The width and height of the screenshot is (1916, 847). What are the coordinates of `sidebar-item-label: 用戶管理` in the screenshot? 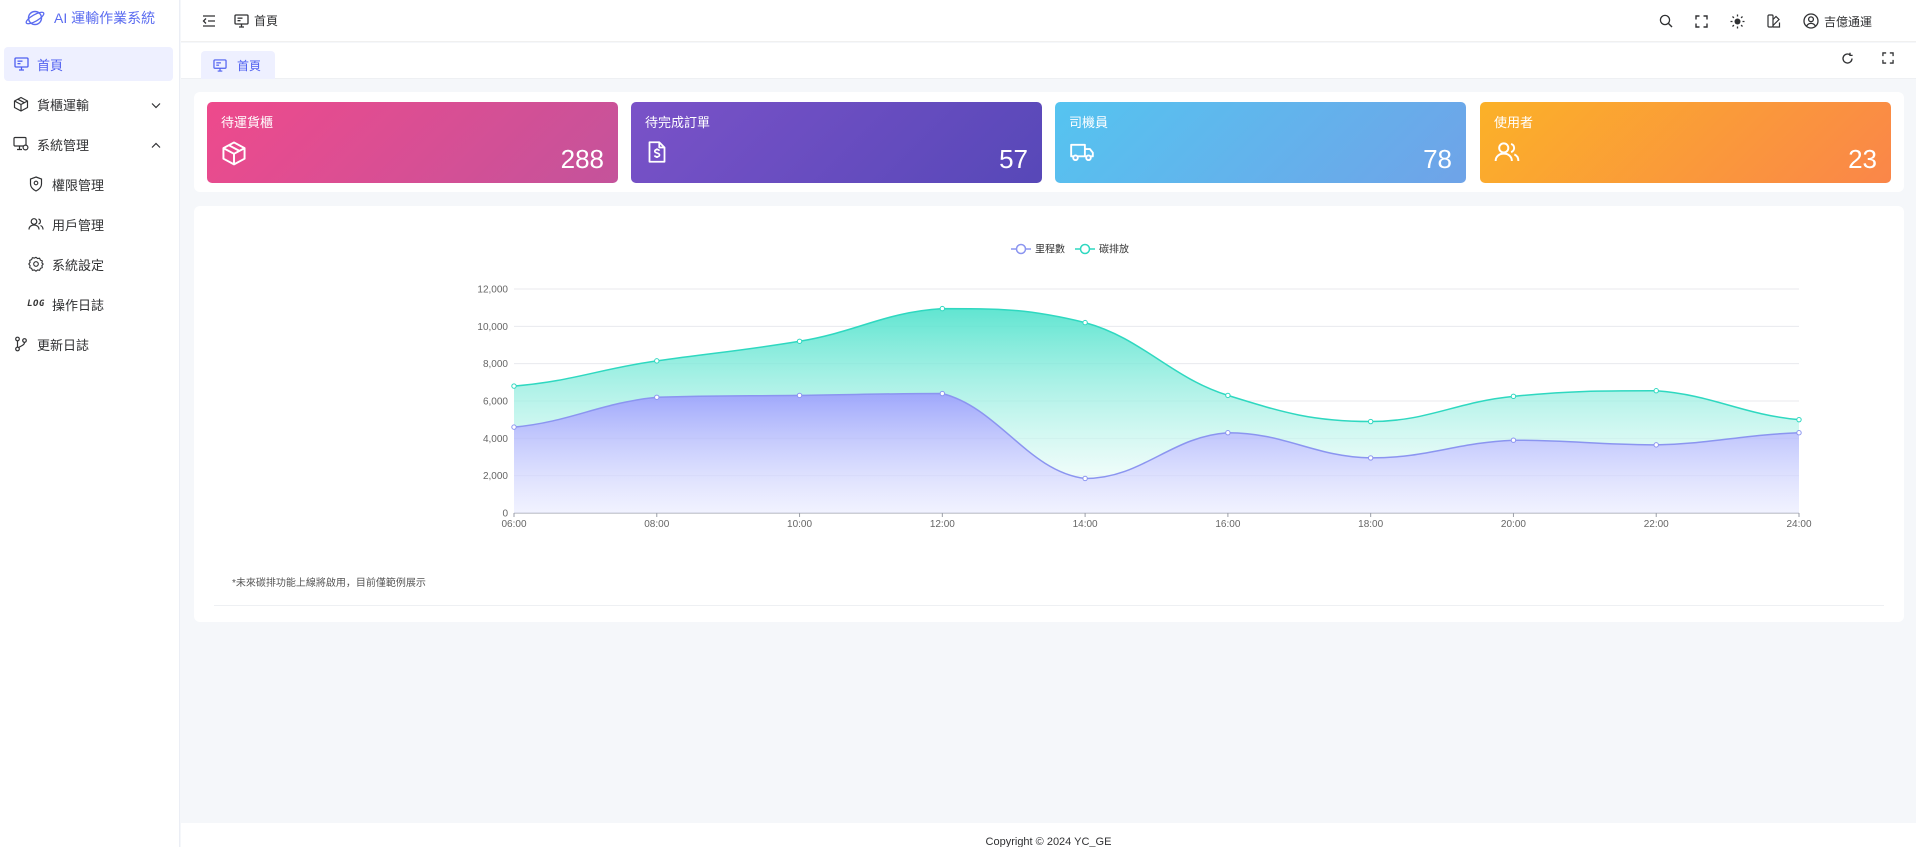 It's located at (78, 225).